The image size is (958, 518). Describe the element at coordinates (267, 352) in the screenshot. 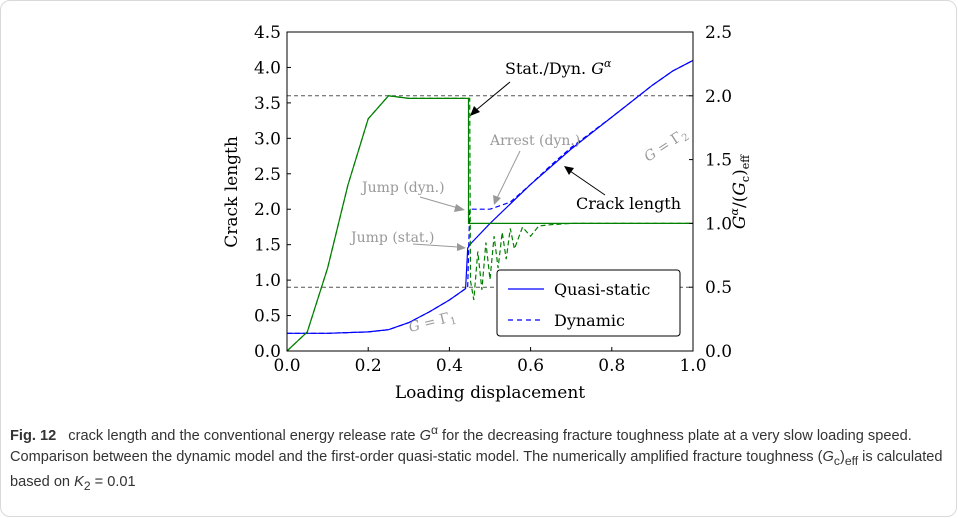

I see `y-tick-label: 0.0` at that location.